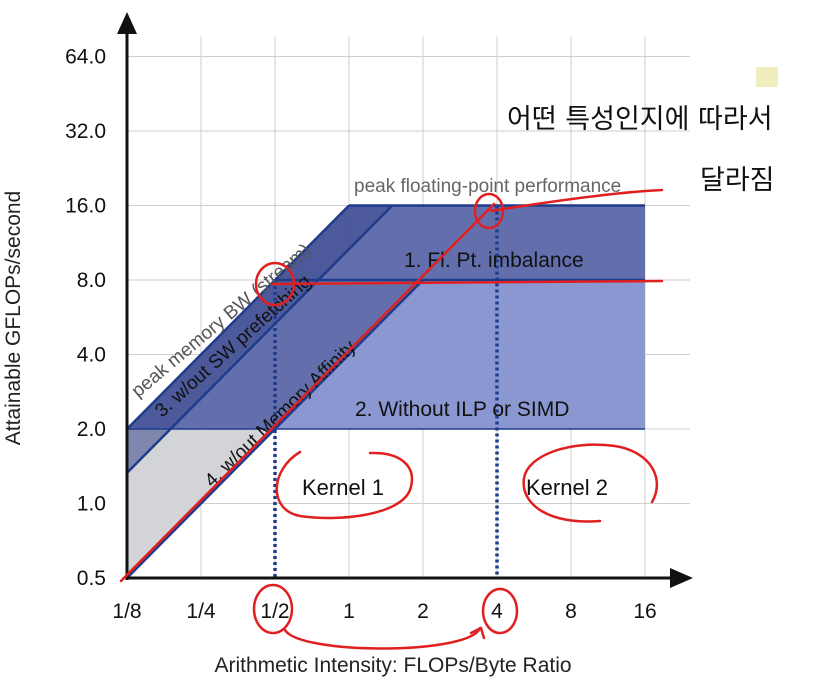  What do you see at coordinates (238, 317) in the screenshot?
I see `line-peak-memory-bw` at bounding box center [238, 317].